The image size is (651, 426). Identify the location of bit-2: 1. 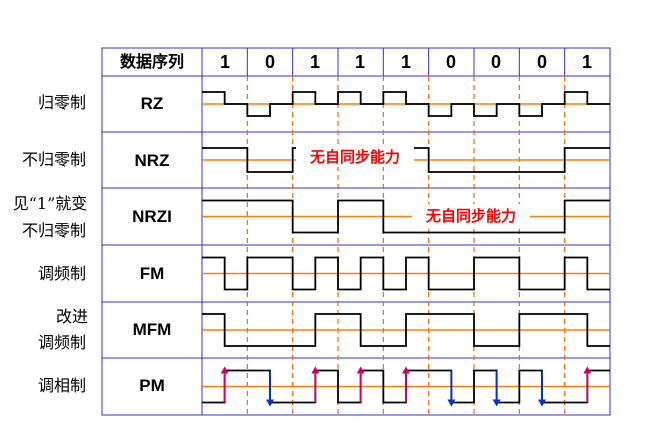
(315, 62).